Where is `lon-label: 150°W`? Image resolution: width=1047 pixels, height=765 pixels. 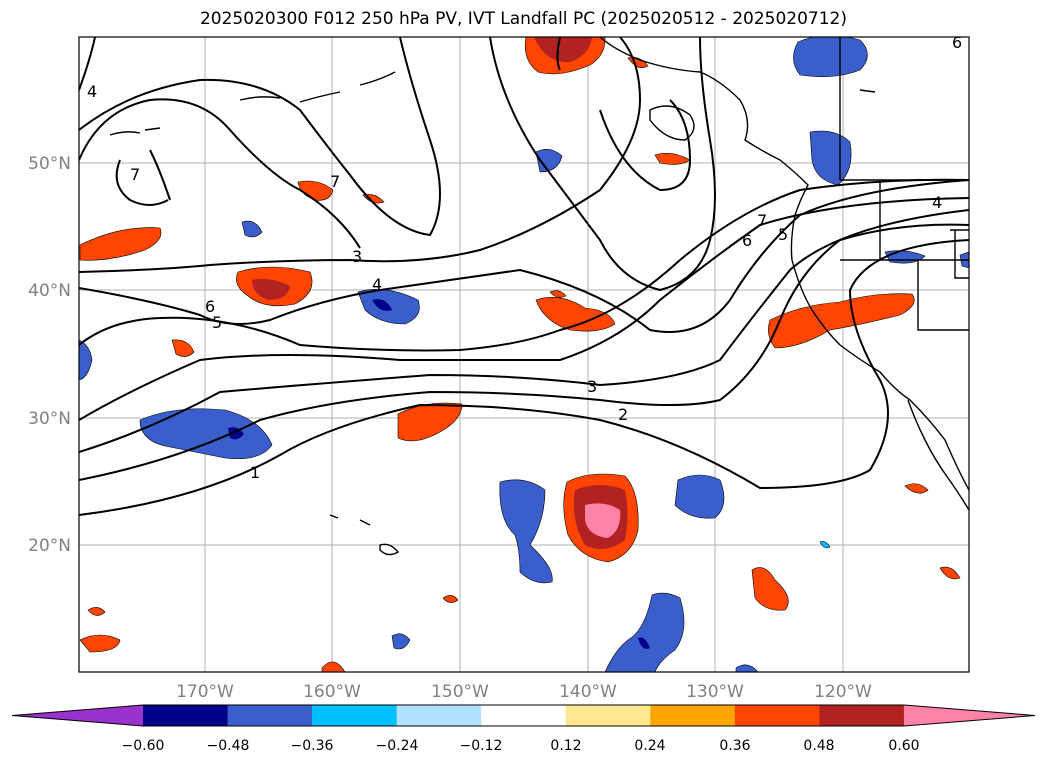
lon-label: 150°W is located at coordinates (460, 692).